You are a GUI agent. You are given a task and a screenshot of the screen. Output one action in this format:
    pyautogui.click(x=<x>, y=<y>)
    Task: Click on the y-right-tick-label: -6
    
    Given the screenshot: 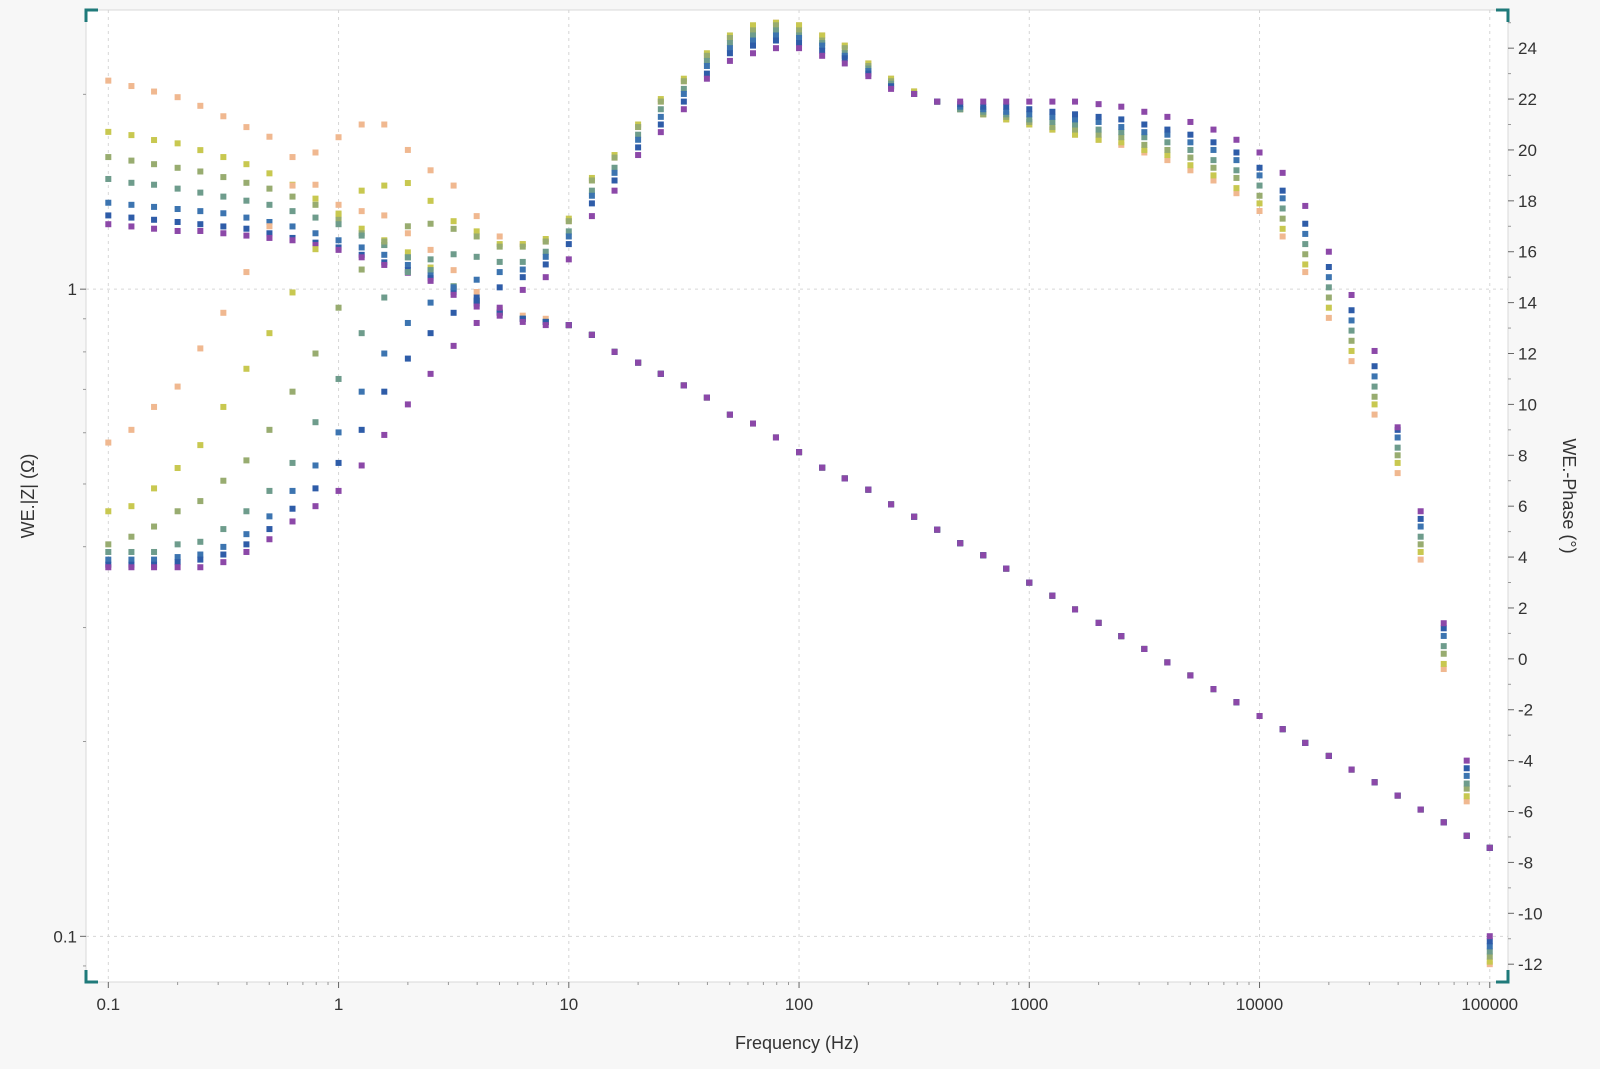 What is the action you would take?
    pyautogui.click(x=1525, y=812)
    